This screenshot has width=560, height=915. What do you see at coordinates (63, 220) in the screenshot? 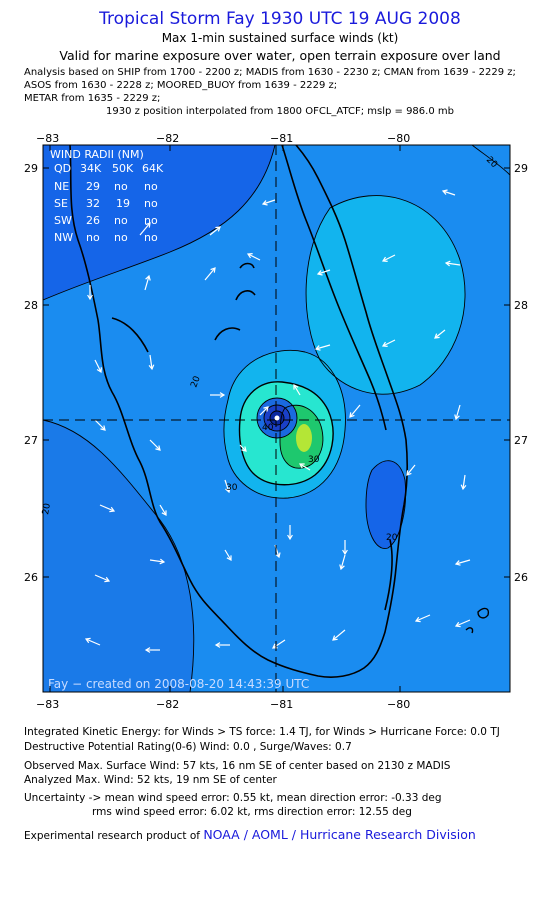
I see `wind-radii-cell: SW` at bounding box center [63, 220].